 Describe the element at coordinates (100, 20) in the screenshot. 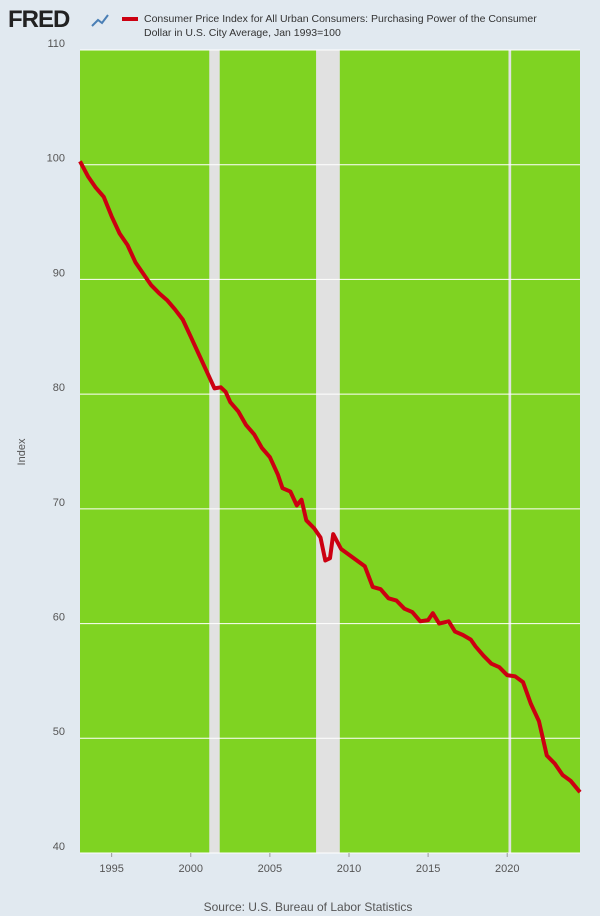

I see `logo-icon` at that location.